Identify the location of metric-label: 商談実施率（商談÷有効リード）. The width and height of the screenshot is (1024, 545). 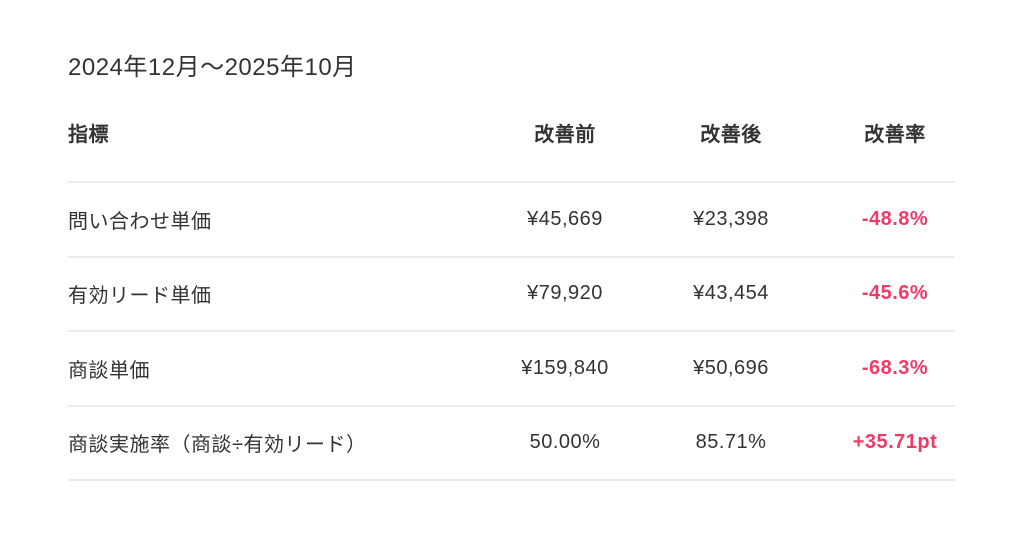
(217, 445).